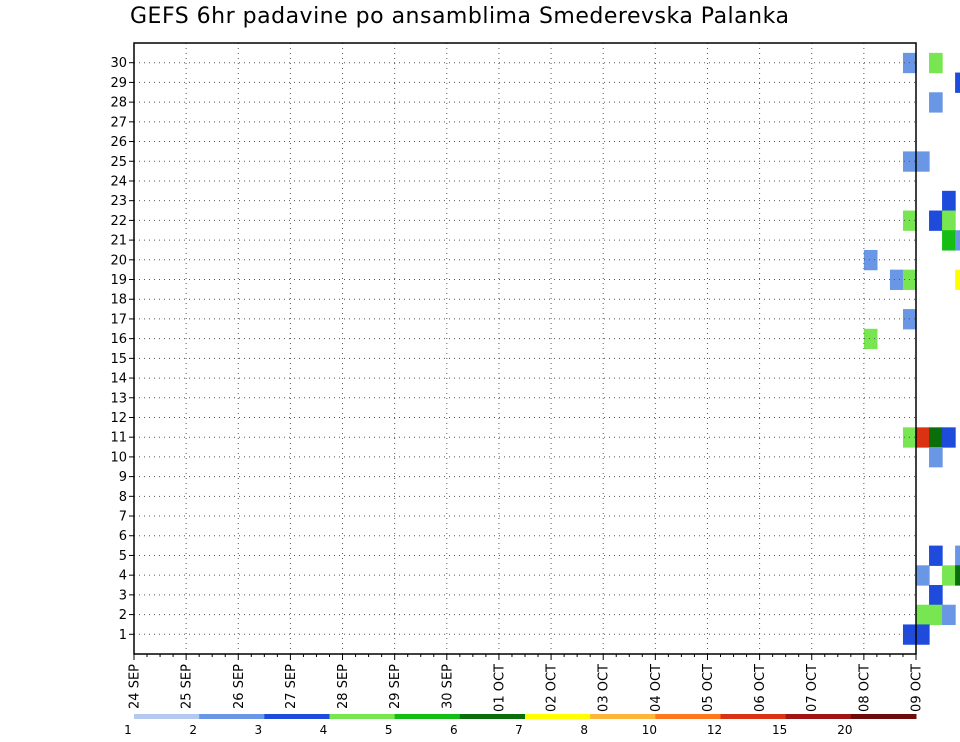  I want to click on colorbar-label: 20, so click(844, 730).